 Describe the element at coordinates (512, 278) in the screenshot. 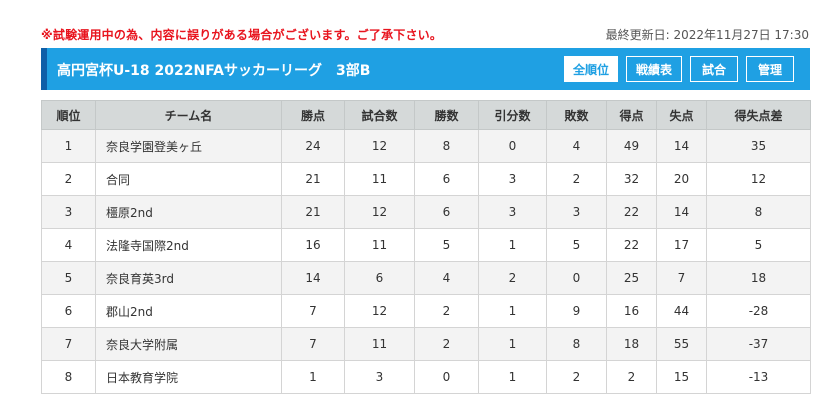

I see `draws-cell: 2` at that location.